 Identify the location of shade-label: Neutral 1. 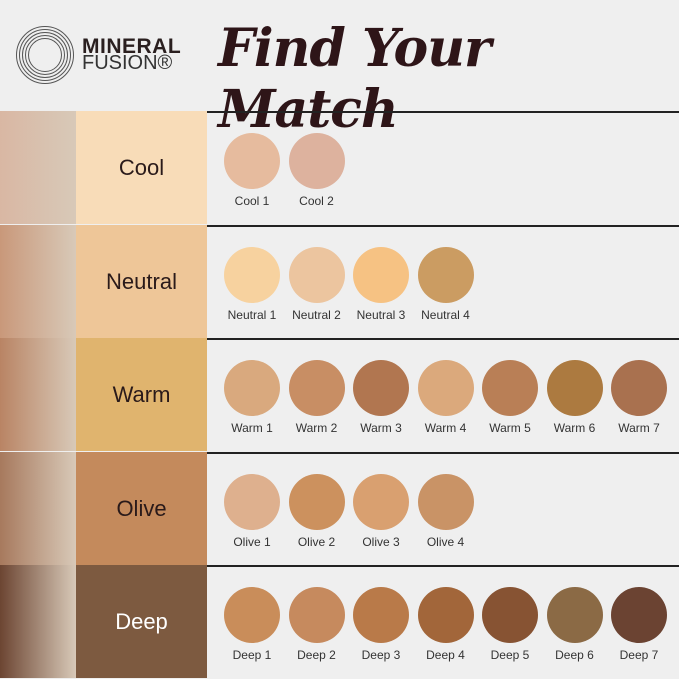
(252, 315).